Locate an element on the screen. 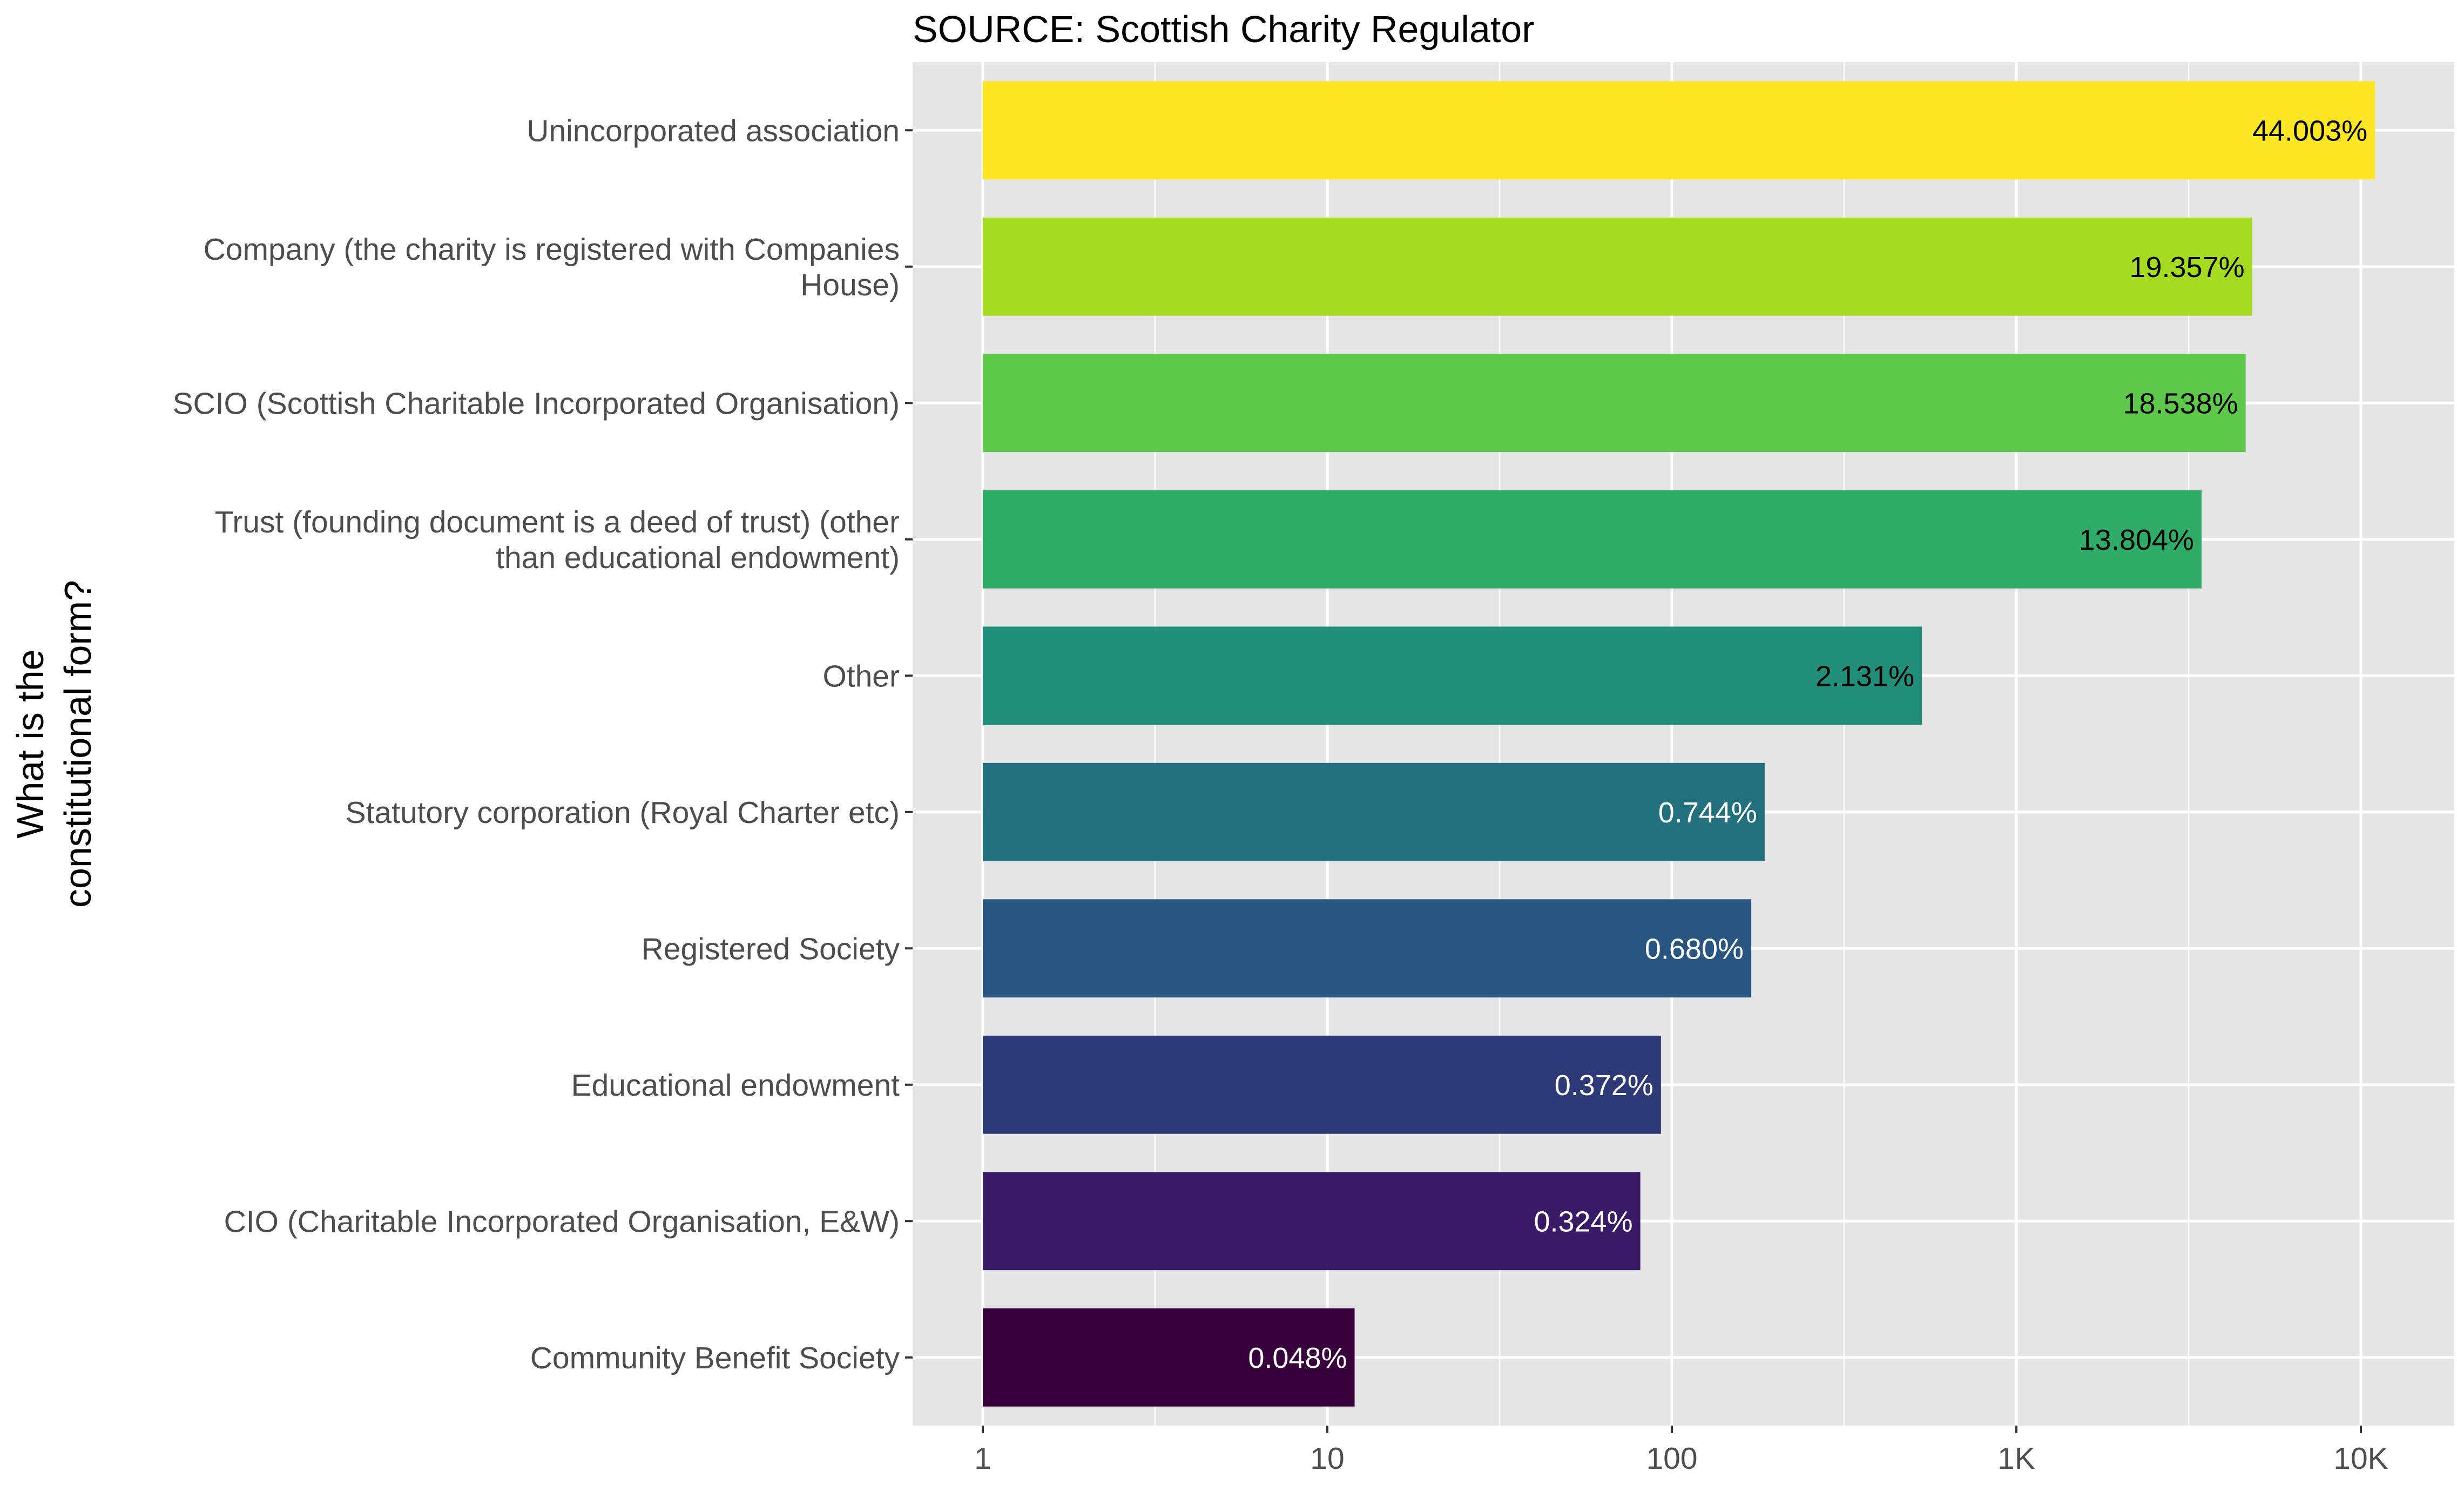  x-axis-ticks: 1 10 100 1K 10K is located at coordinates (1681, 1451).